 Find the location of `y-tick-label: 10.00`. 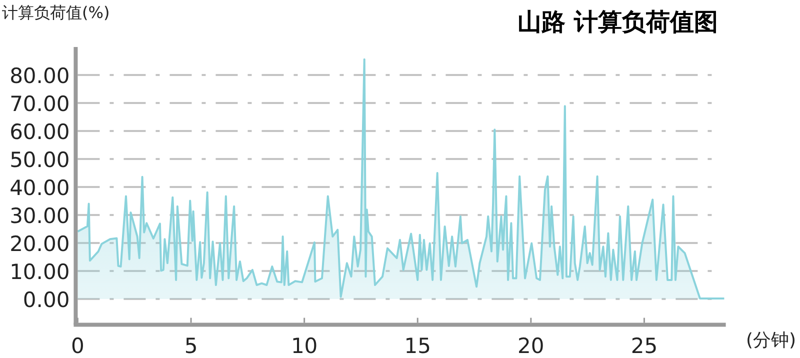

y-tick-label: 10.00 is located at coordinates (40, 272).